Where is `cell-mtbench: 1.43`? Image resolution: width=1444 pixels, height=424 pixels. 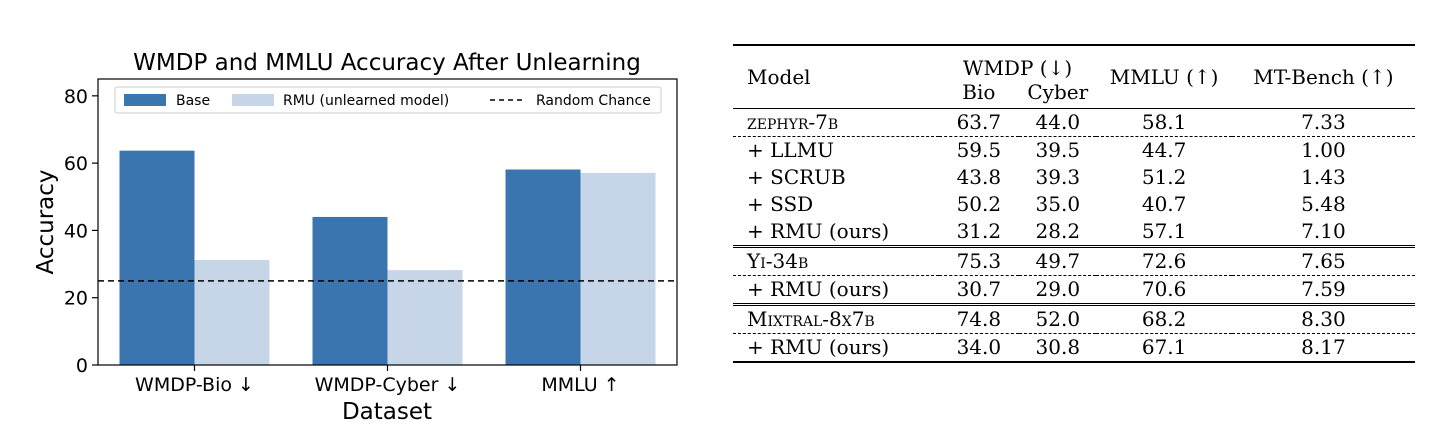 cell-mtbench: 1.43 is located at coordinates (1323, 177).